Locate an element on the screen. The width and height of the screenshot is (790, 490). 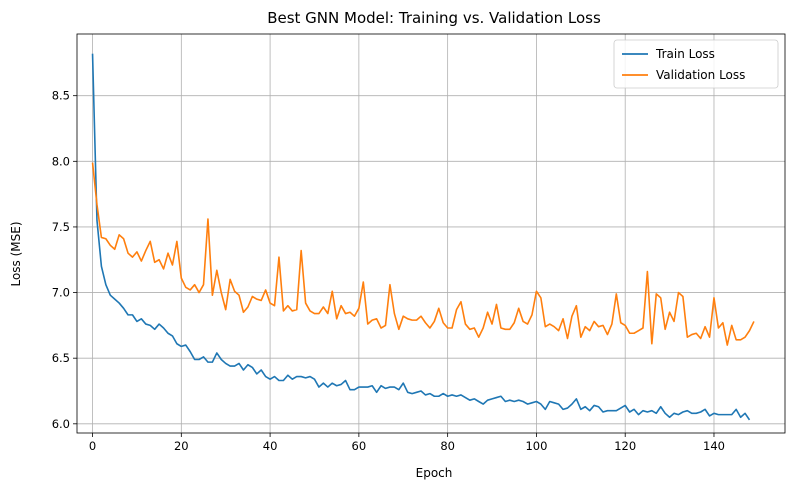
x-tick-label: 20 is located at coordinates (181, 446).